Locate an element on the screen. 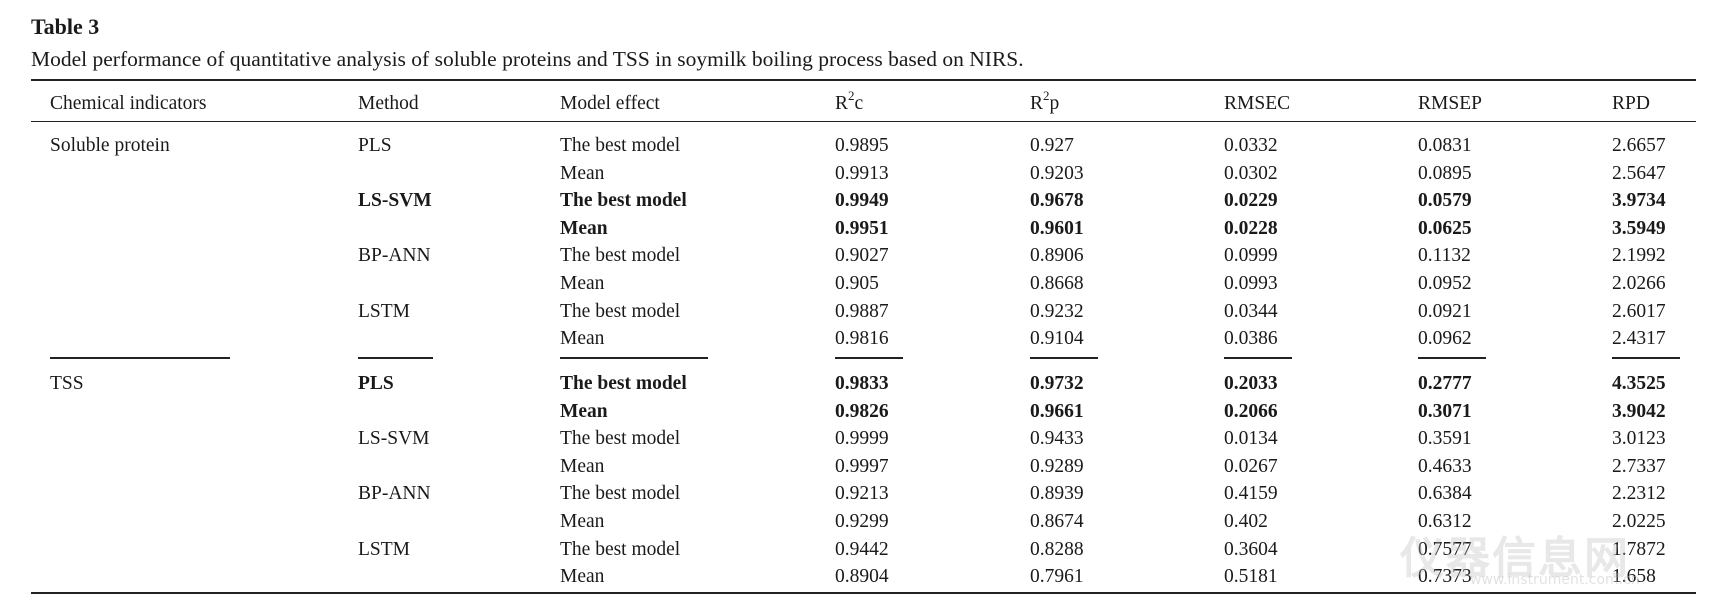  cell-r2c: 0.9299 is located at coordinates (862, 521).